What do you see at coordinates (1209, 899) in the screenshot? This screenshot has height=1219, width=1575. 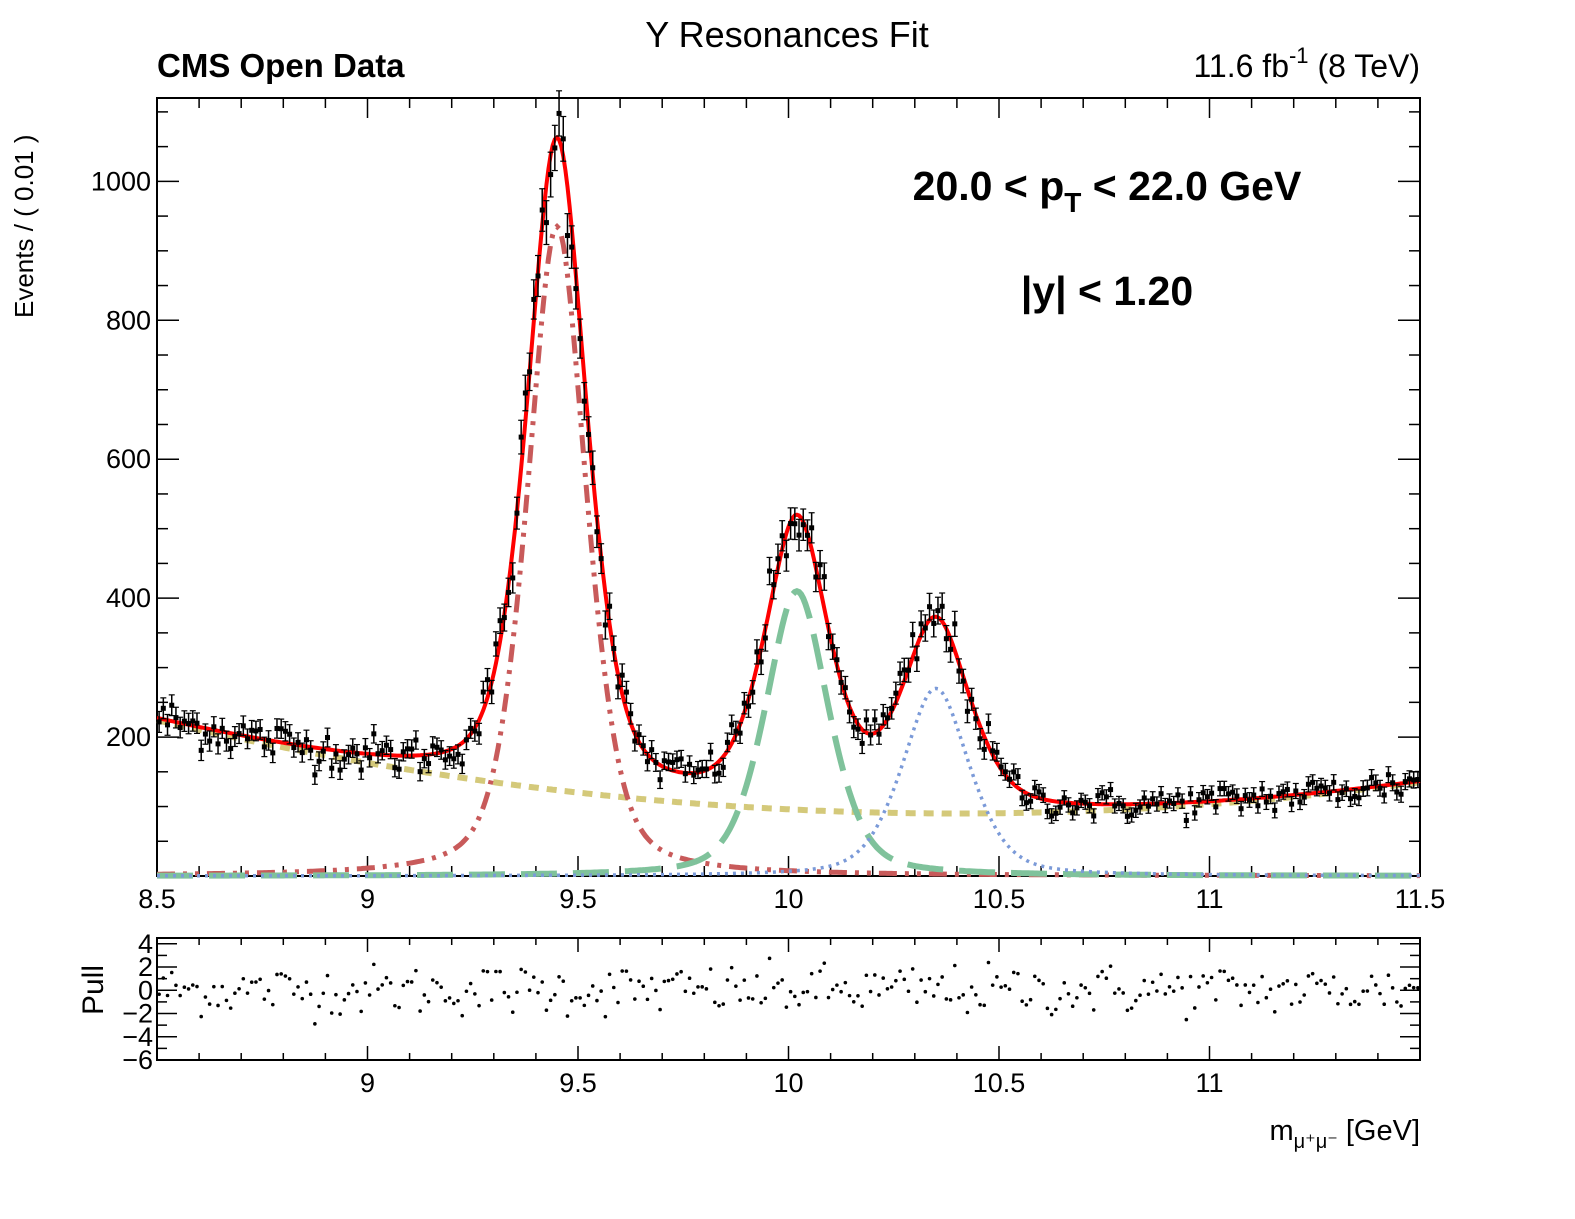 I see `x-tick-label: 11` at bounding box center [1209, 899].